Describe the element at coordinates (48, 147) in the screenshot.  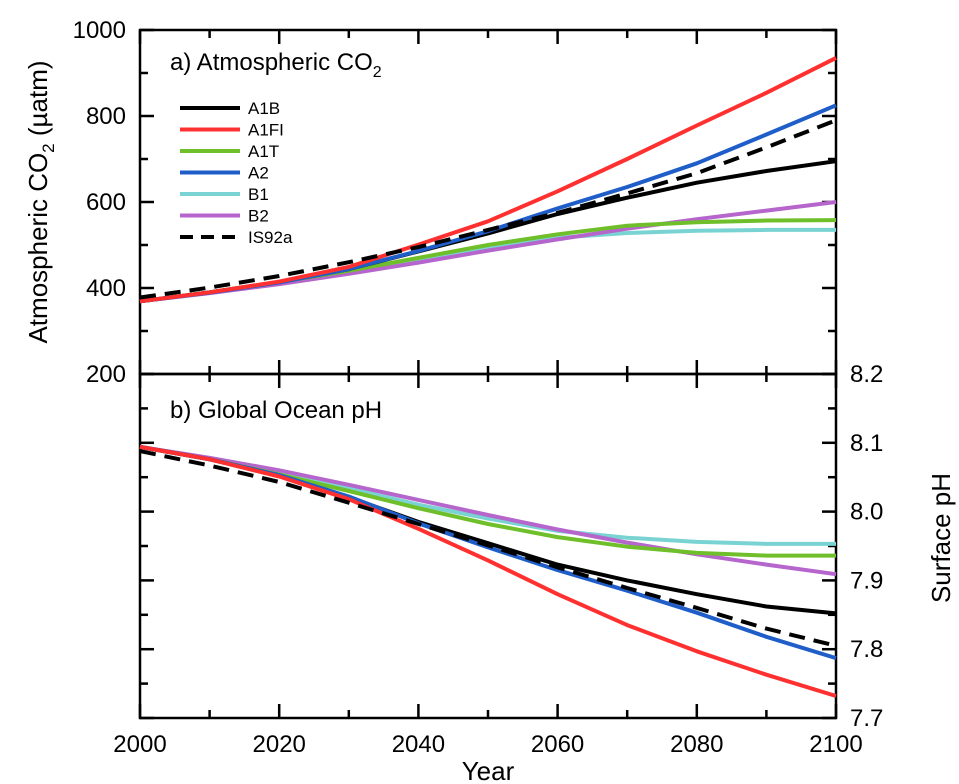
I see `y-axis-label-subscript: 2` at that location.